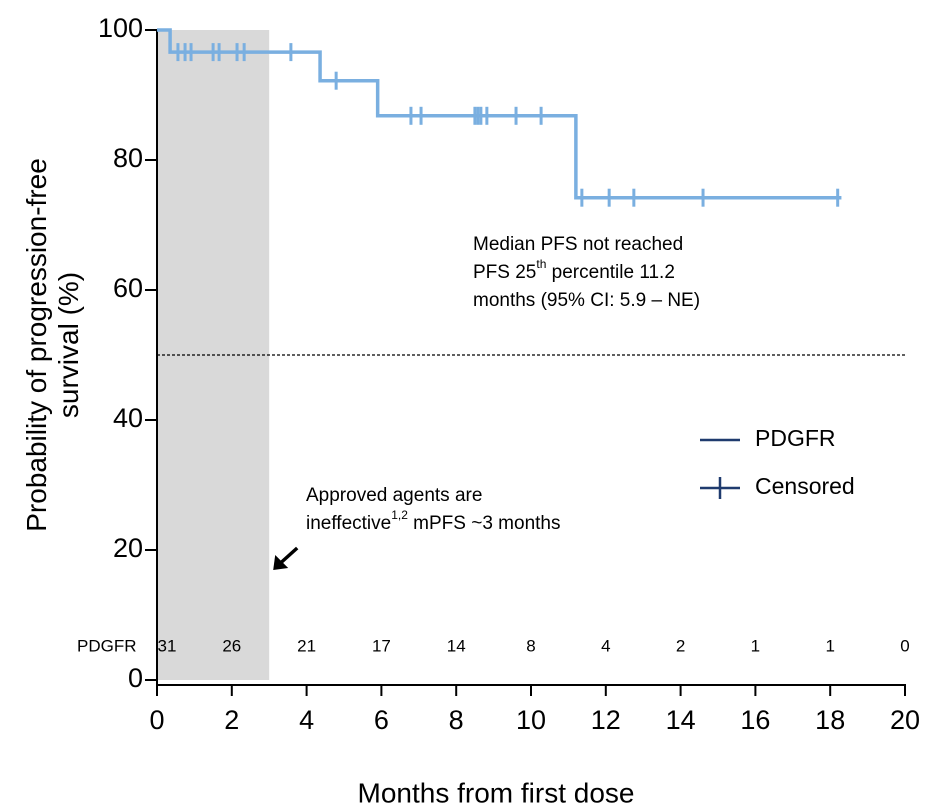 This screenshot has width=932, height=810. I want to click on annotation-sup: th, so click(541, 264).